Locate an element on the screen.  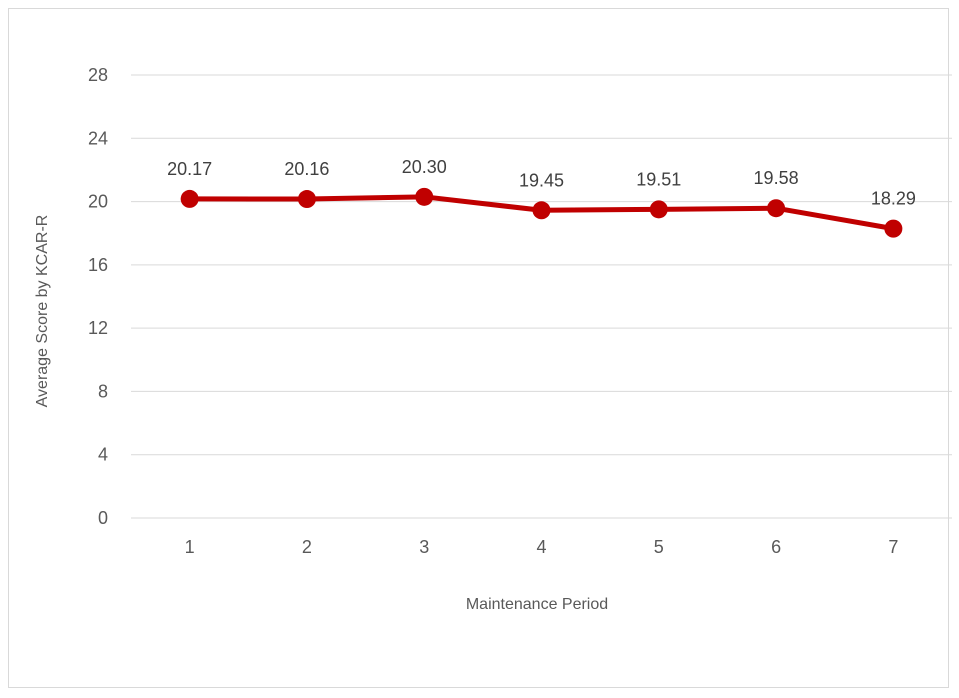
data-label: 20.30 is located at coordinates (424, 167).